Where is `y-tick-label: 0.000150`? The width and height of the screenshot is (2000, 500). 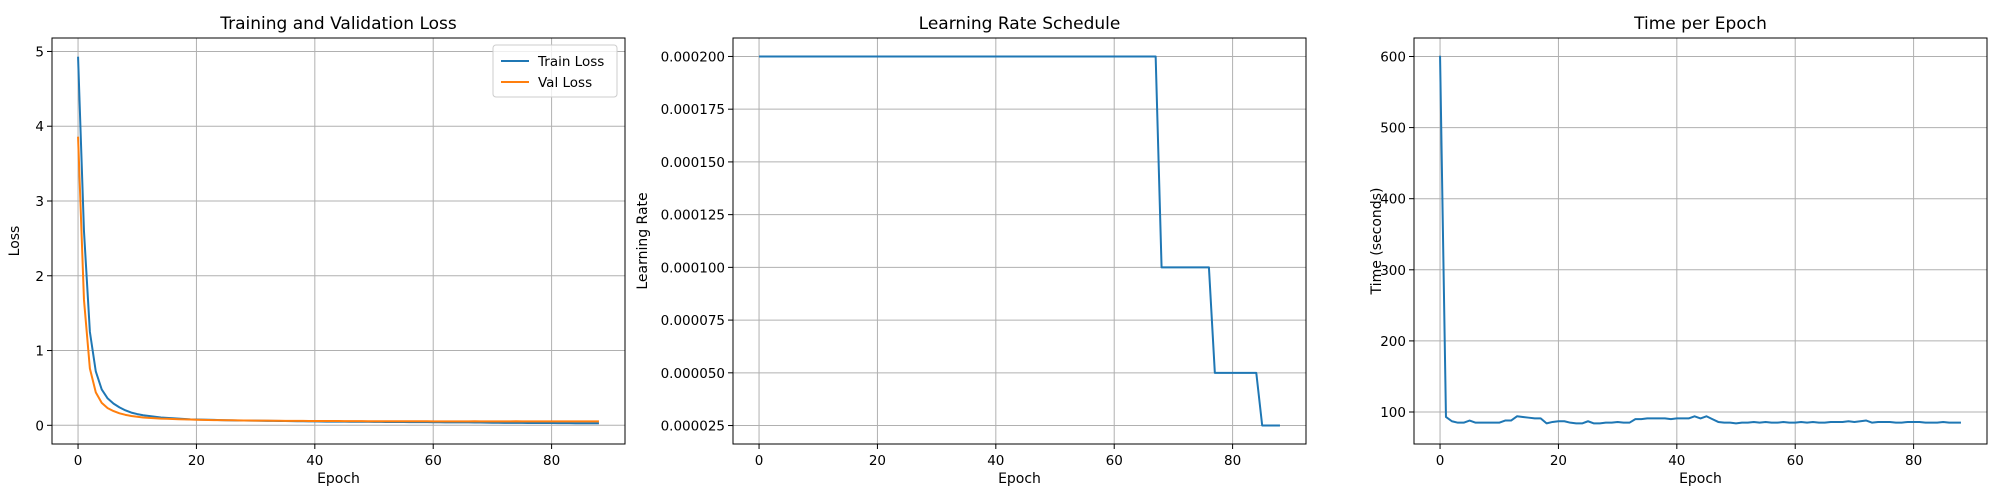 y-tick-label: 0.000150 is located at coordinates (693, 163).